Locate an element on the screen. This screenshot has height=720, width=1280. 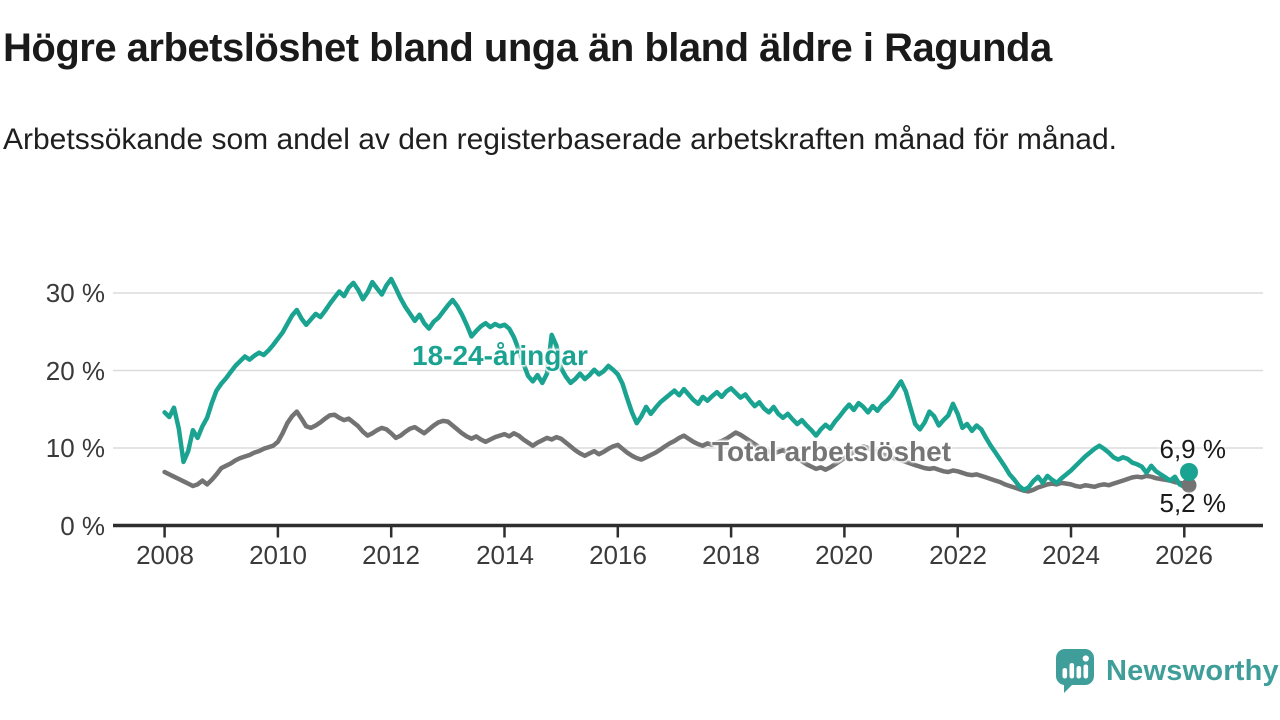
x-axis-label: 2012 is located at coordinates (391, 555).